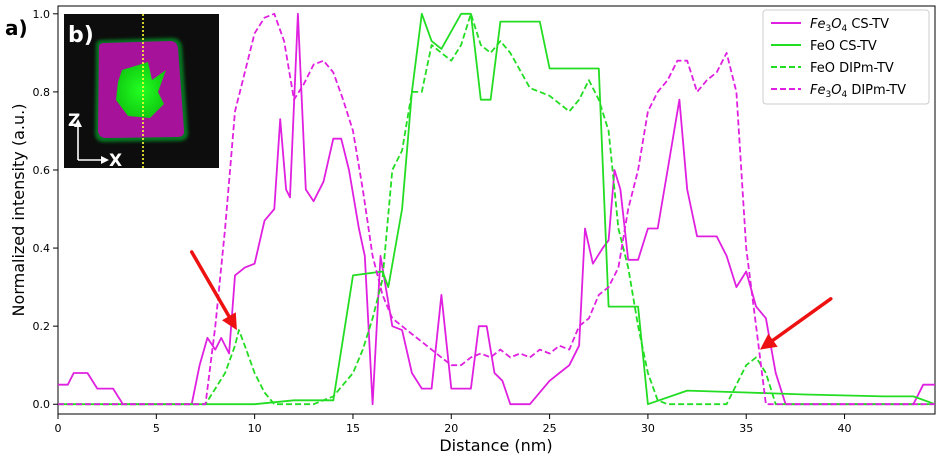 The image size is (942, 461). What do you see at coordinates (852, 68) in the screenshot?
I see `legend-label-feo-dipm-tv: FeO DIPm-TV` at bounding box center [852, 68].